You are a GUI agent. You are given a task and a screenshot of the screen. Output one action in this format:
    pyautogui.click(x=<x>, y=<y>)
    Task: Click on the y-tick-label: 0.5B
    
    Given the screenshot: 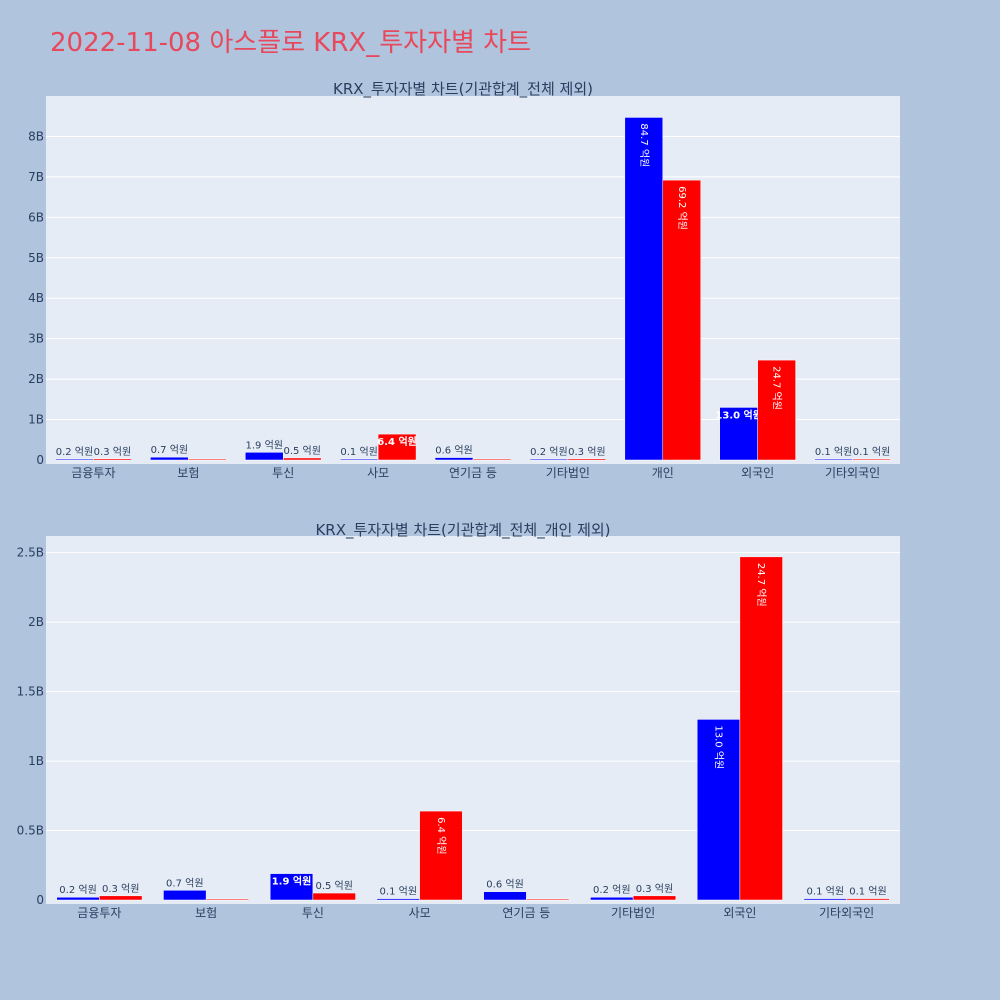 What is the action you would take?
    pyautogui.click(x=30, y=831)
    